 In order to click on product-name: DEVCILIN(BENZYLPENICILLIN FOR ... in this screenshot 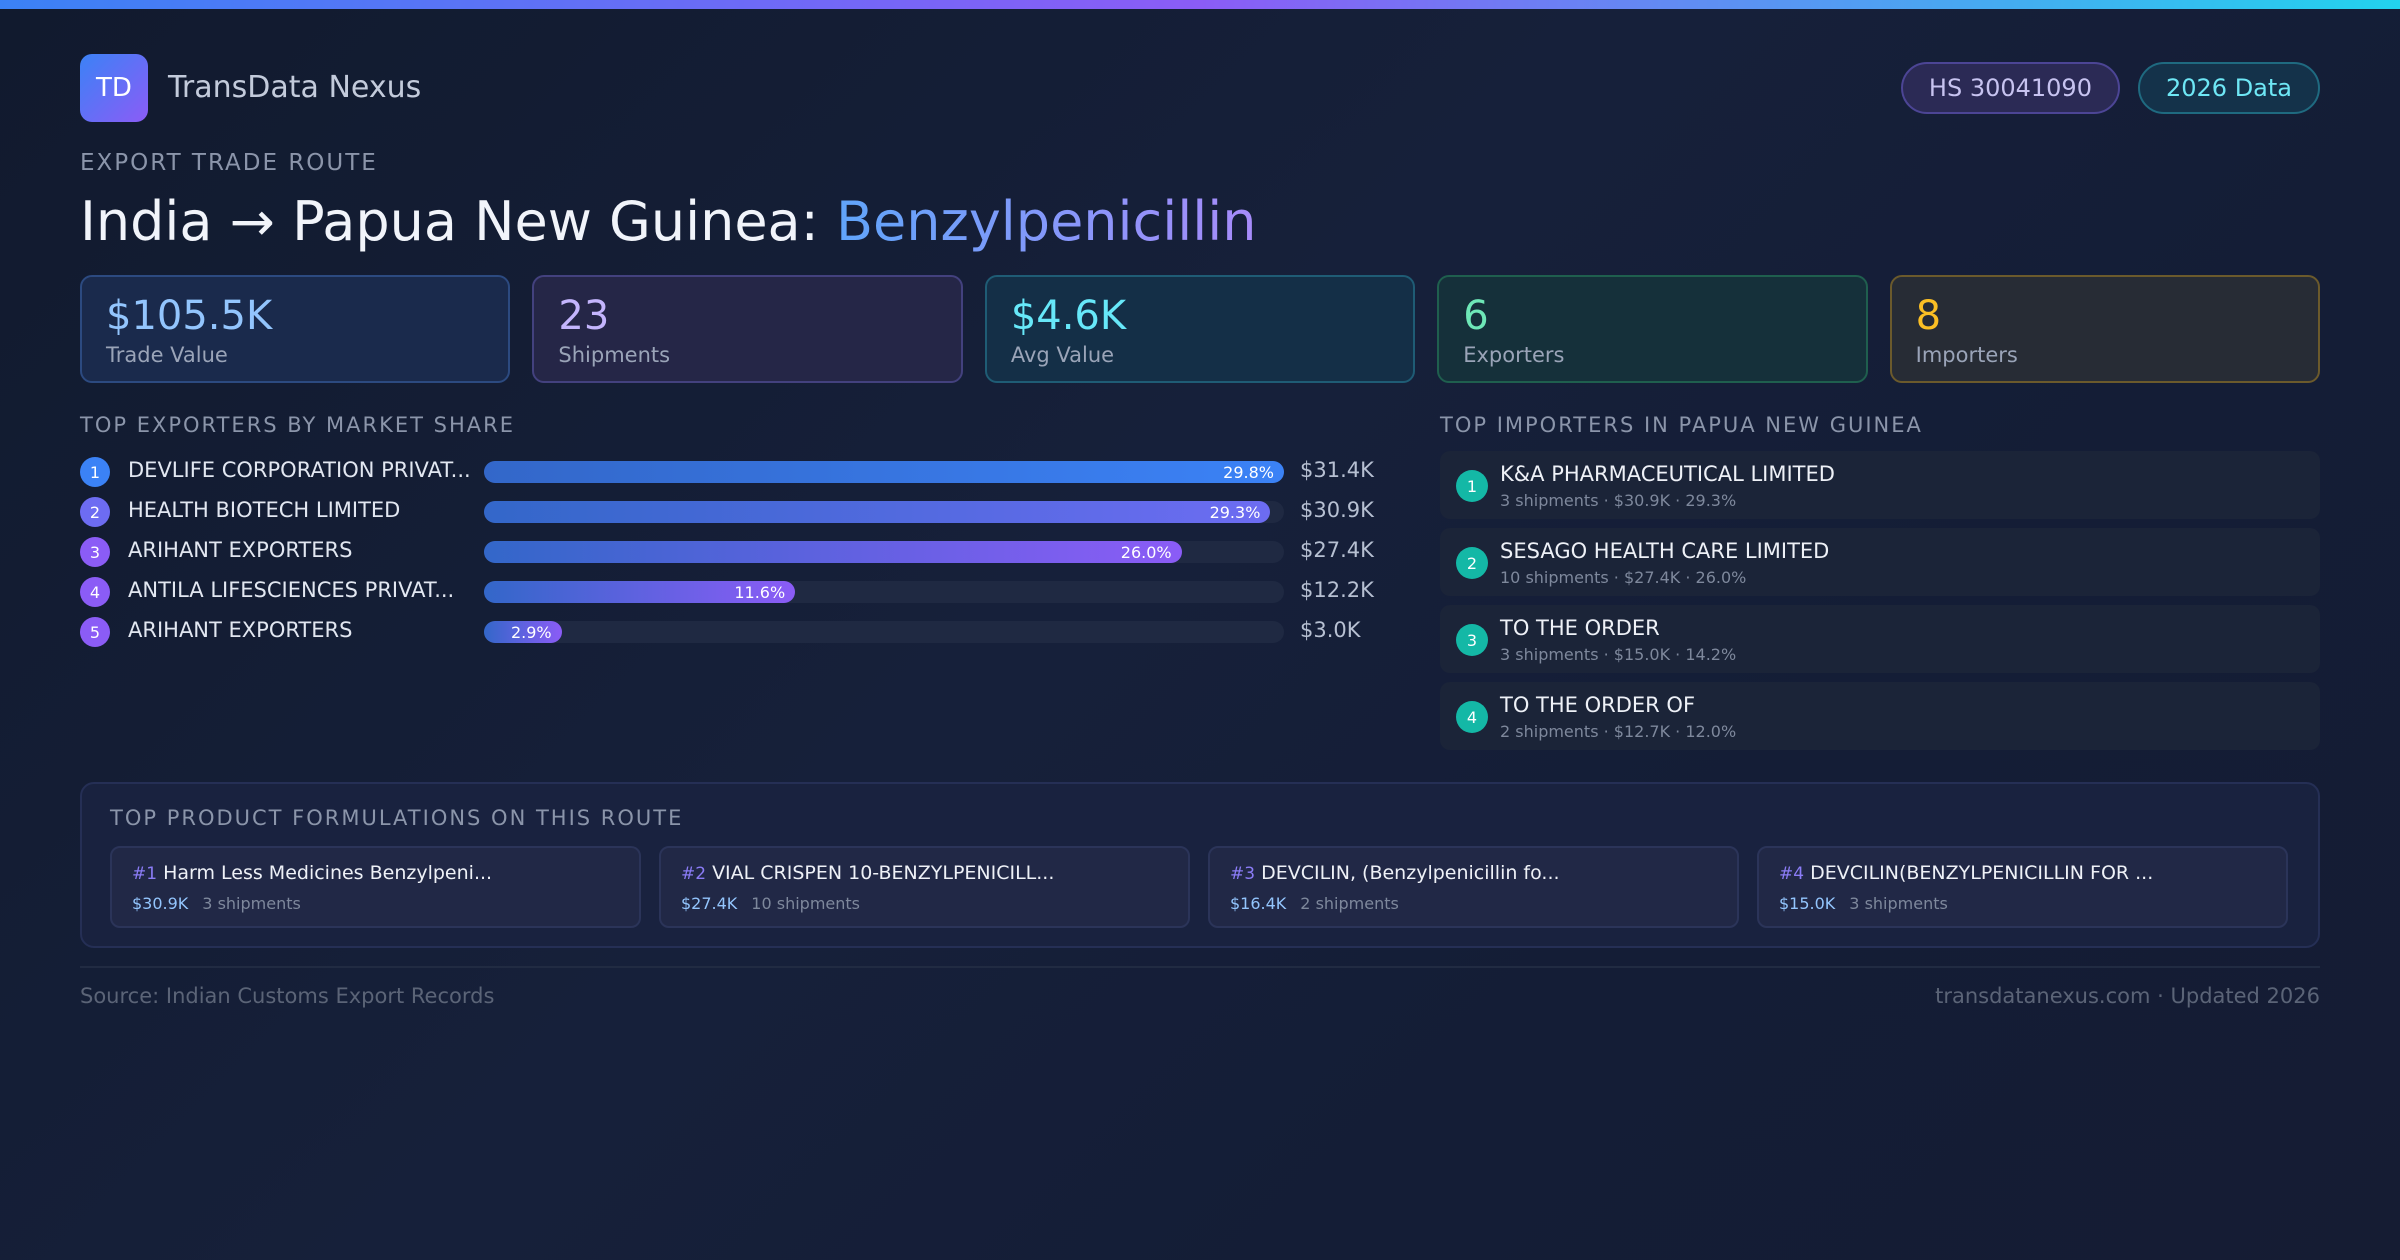, I will do `click(1982, 873)`.